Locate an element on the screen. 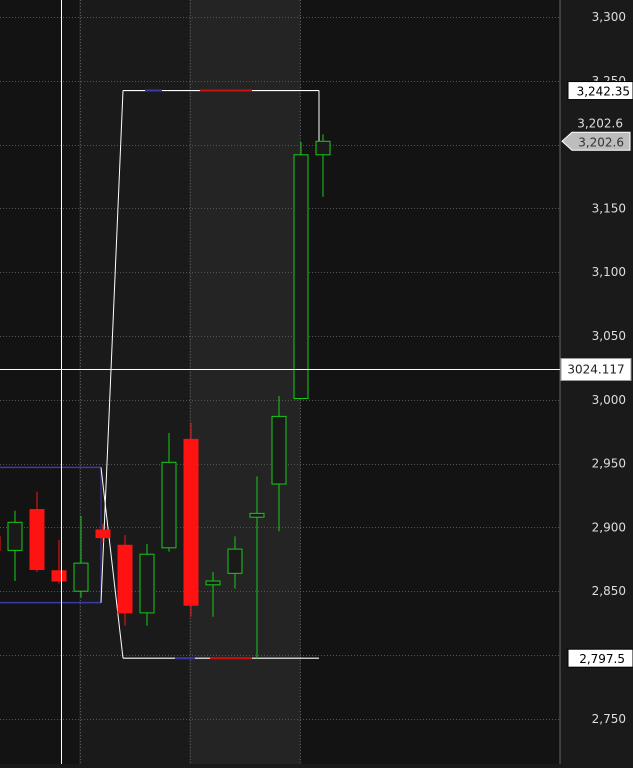 This screenshot has width=633, height=768. y-tick-label: 2,750 is located at coordinates (609, 719).